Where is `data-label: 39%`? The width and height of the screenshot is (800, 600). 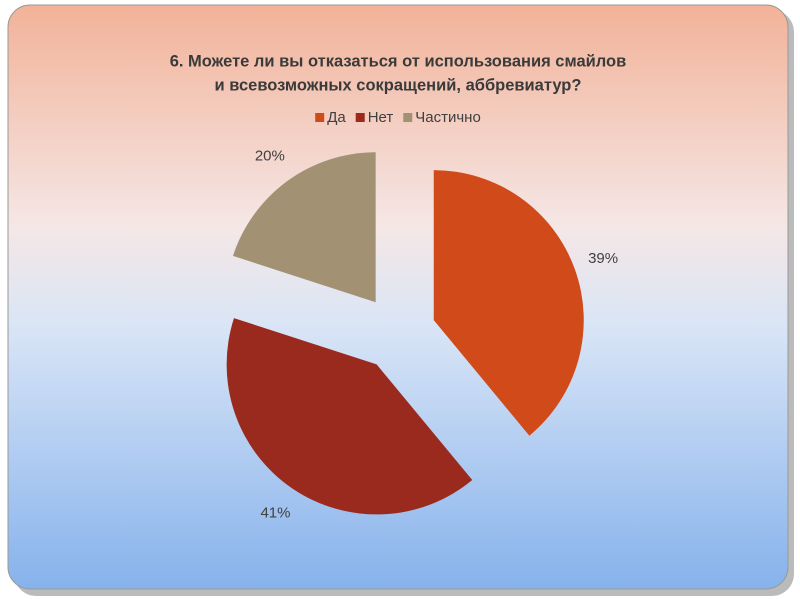 data-label: 39% is located at coordinates (603, 258).